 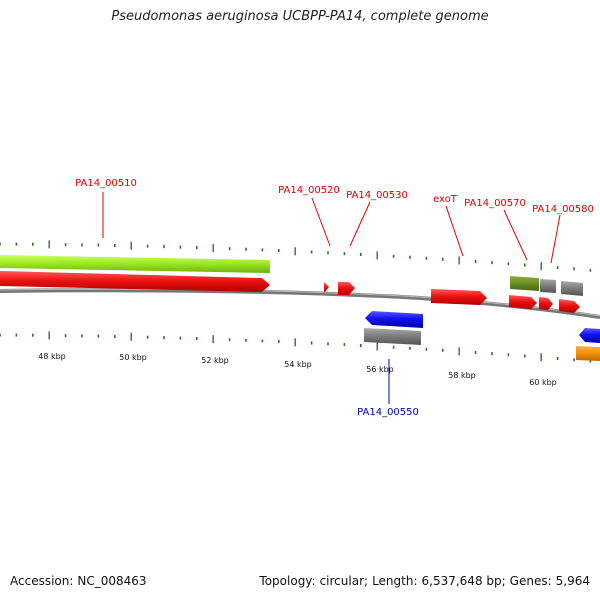 I want to click on accession-info: Accession: NC_008463, so click(x=78, y=581).